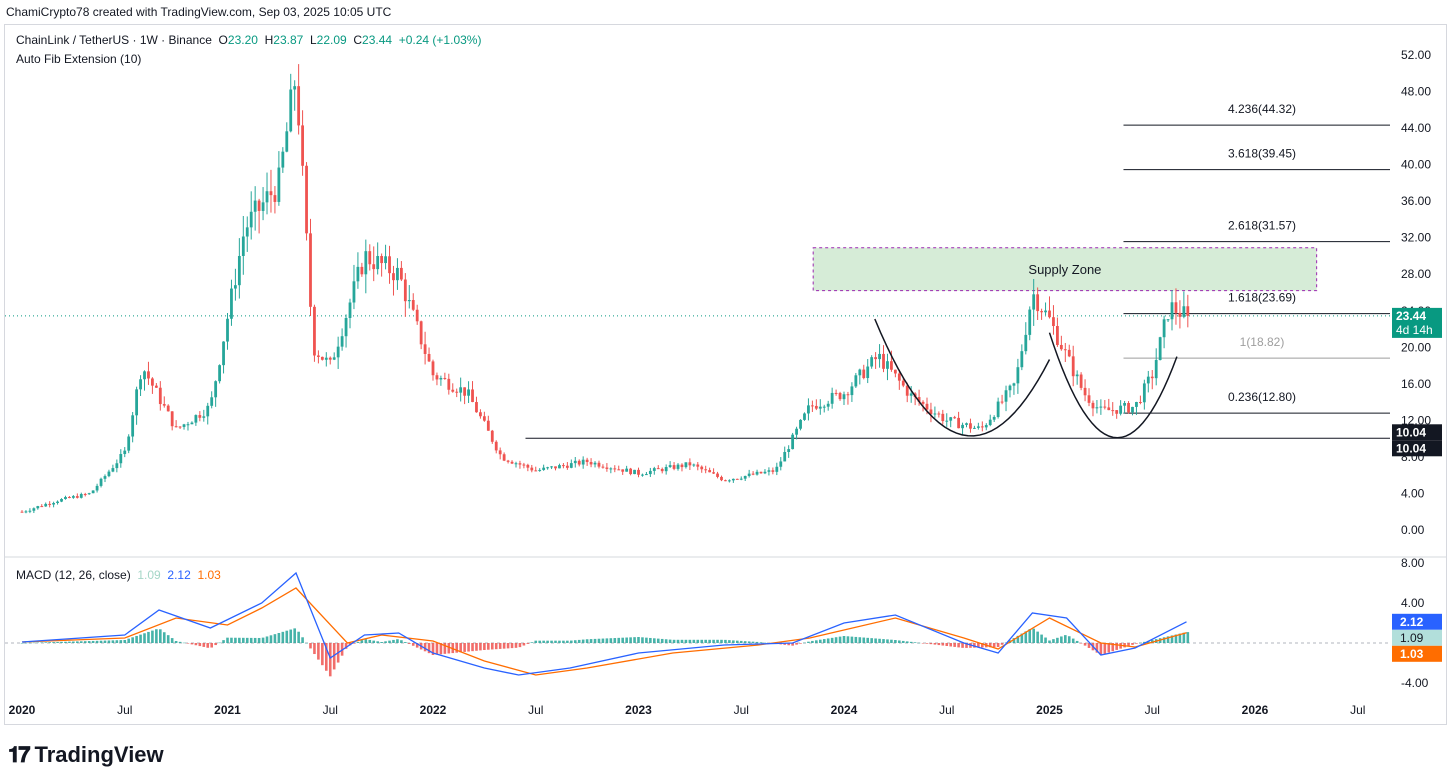 Image resolution: width=1452 pixels, height=784 pixels. Describe the element at coordinates (1262, 109) in the screenshot. I see `fib-label: 4.236(44.32)` at that location.